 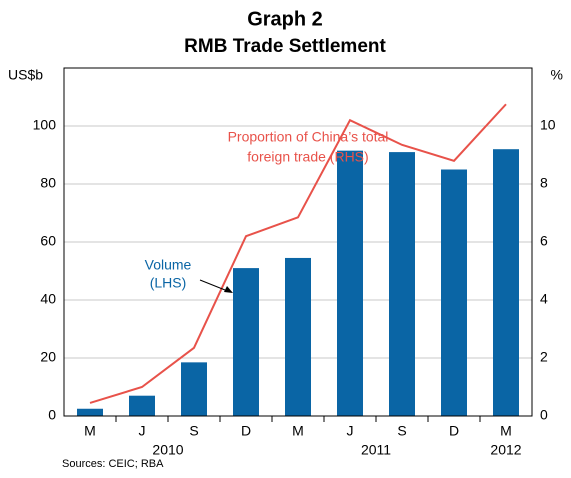 What do you see at coordinates (285, 46) in the screenshot?
I see `chart-subtitle: RMB Trade Settlement` at bounding box center [285, 46].